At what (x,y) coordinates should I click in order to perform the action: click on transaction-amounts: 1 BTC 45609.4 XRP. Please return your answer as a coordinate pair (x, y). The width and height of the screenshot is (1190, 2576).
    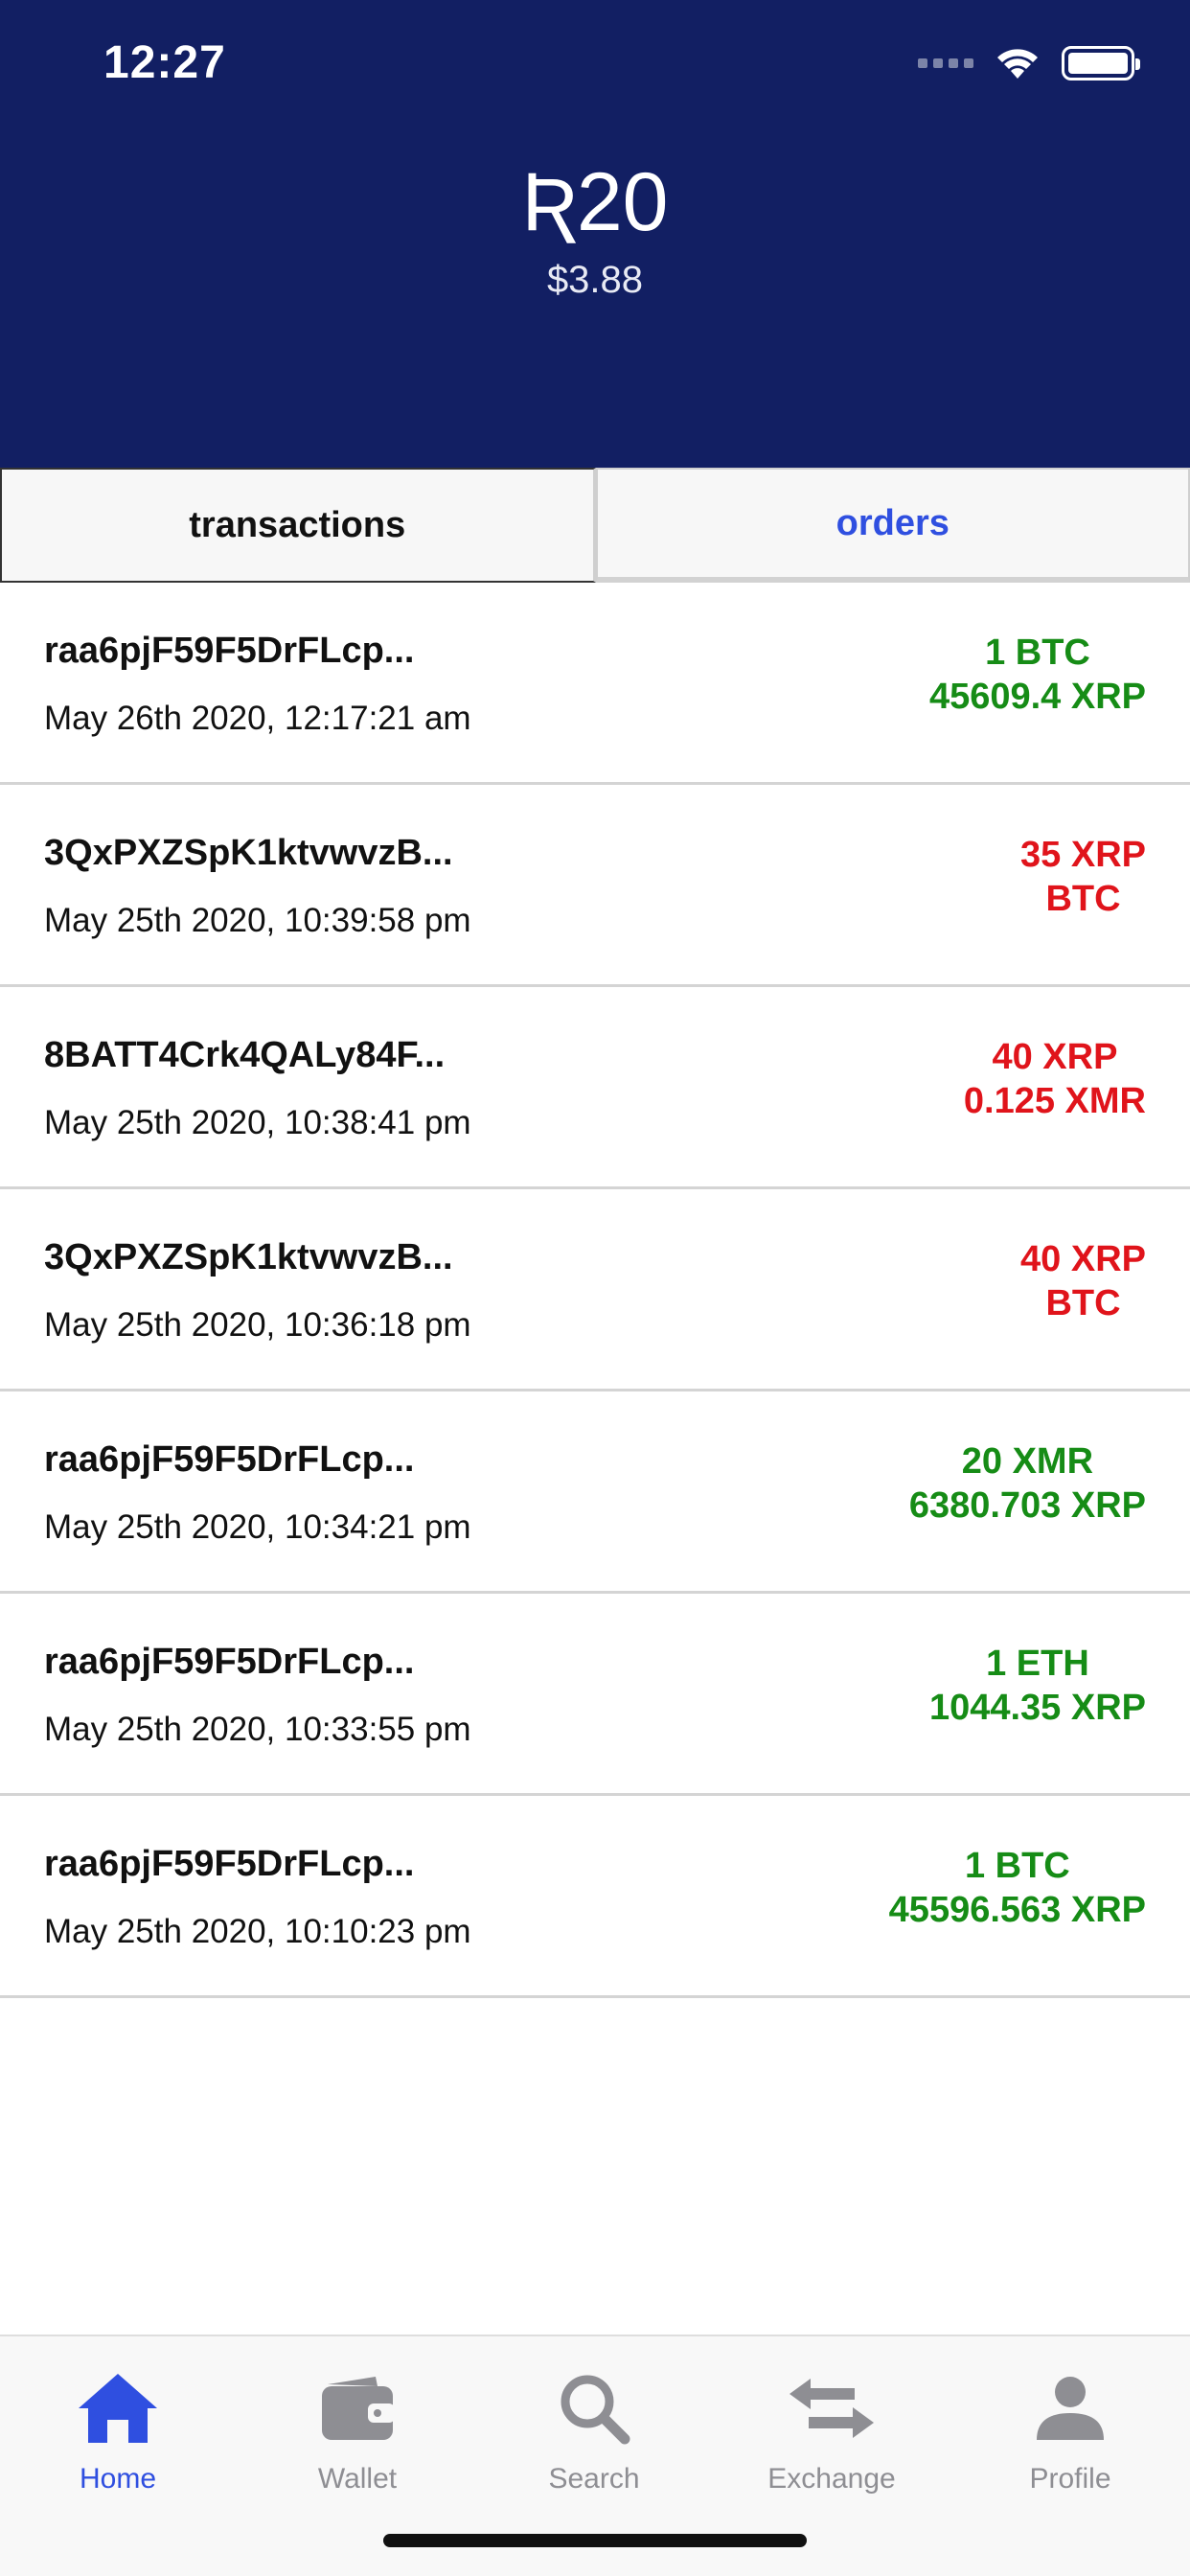
    Looking at the image, I should click on (1038, 675).